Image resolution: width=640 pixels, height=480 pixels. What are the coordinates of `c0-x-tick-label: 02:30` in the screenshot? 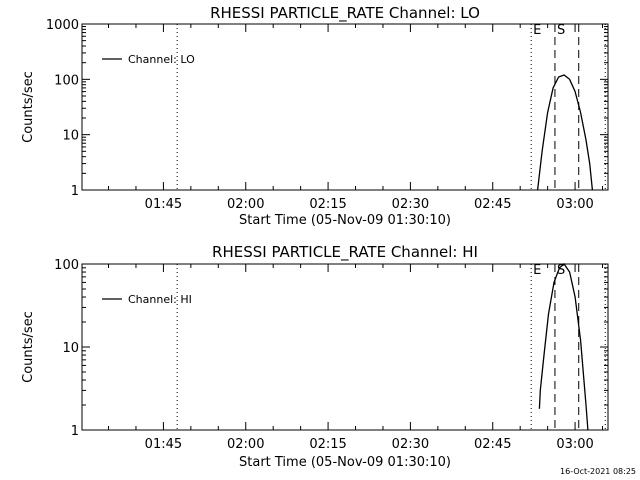 It's located at (410, 204).